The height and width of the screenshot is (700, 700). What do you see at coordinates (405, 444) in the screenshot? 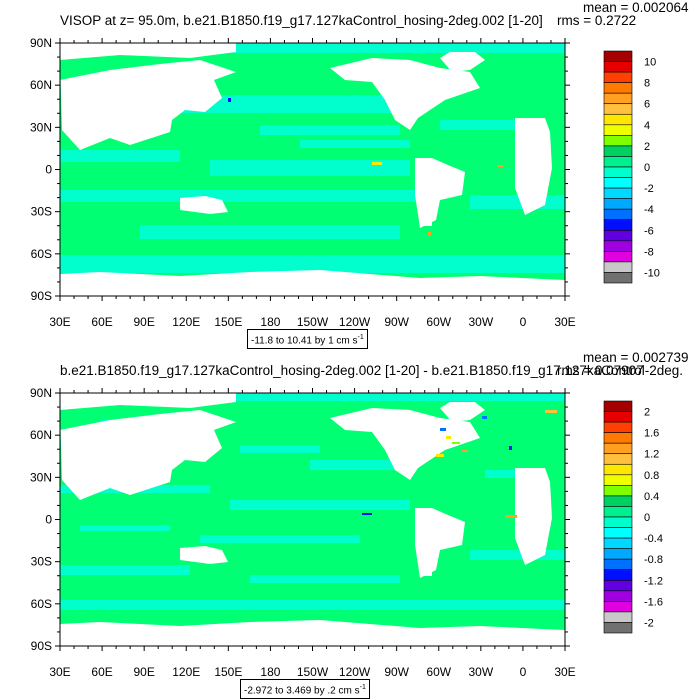
I see `panel2-land-north-america` at bounding box center [405, 444].